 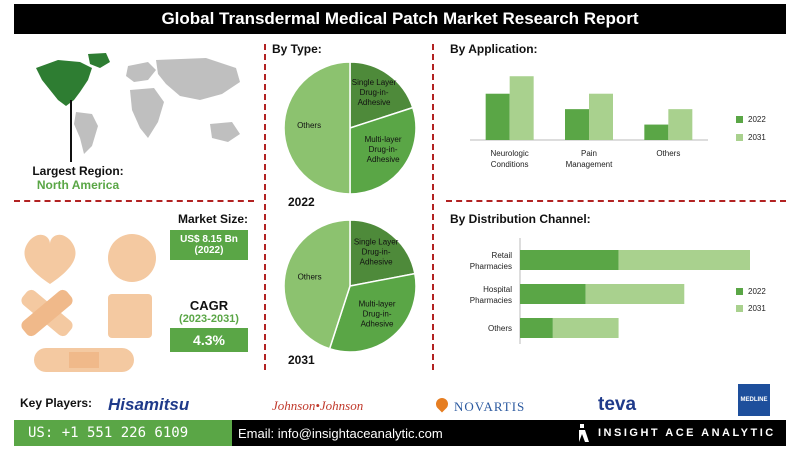 I want to click on pie-year-label: 2022, so click(x=301, y=202).